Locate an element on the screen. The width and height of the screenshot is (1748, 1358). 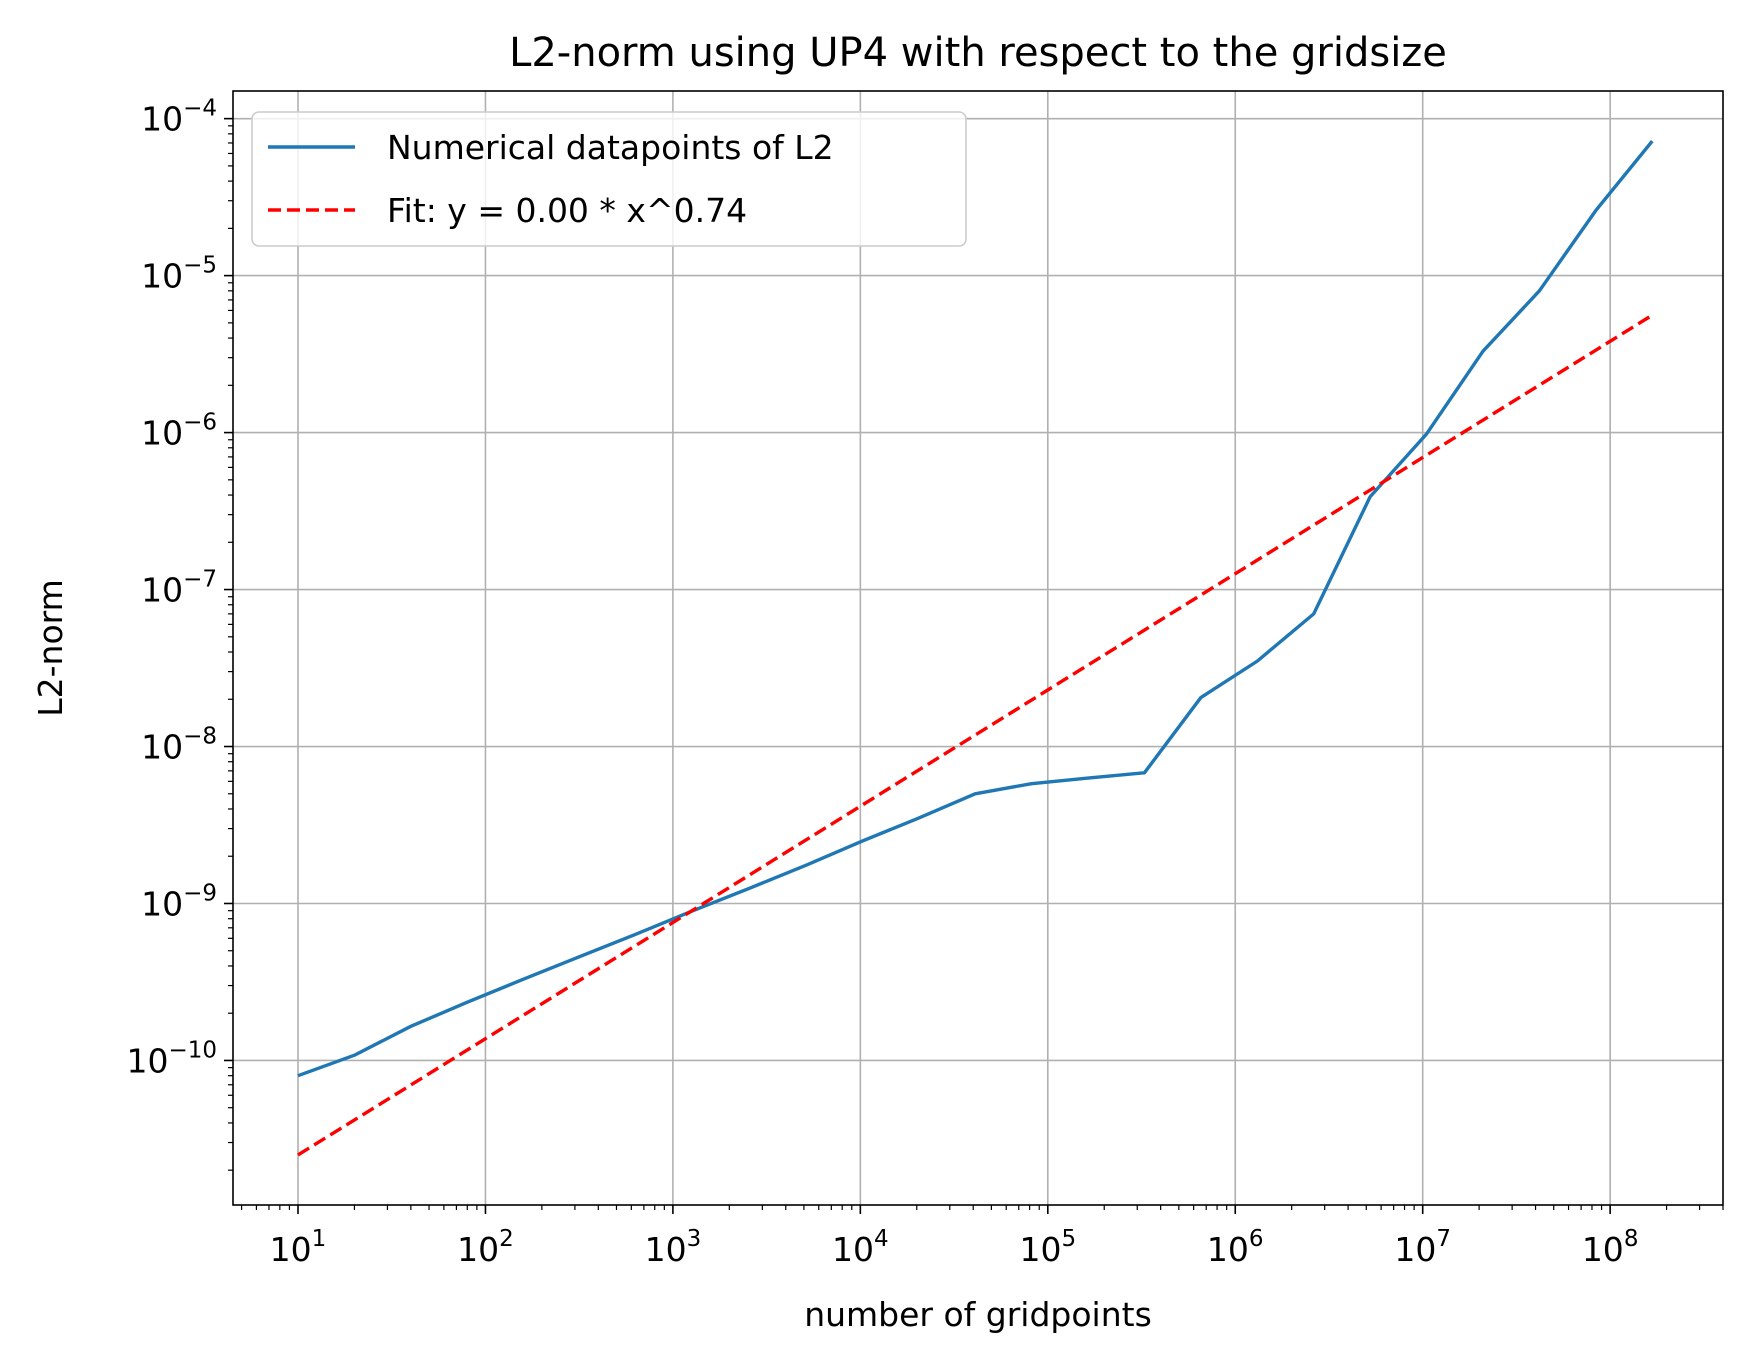
x-tick-label: 102 is located at coordinates (485, 1247).